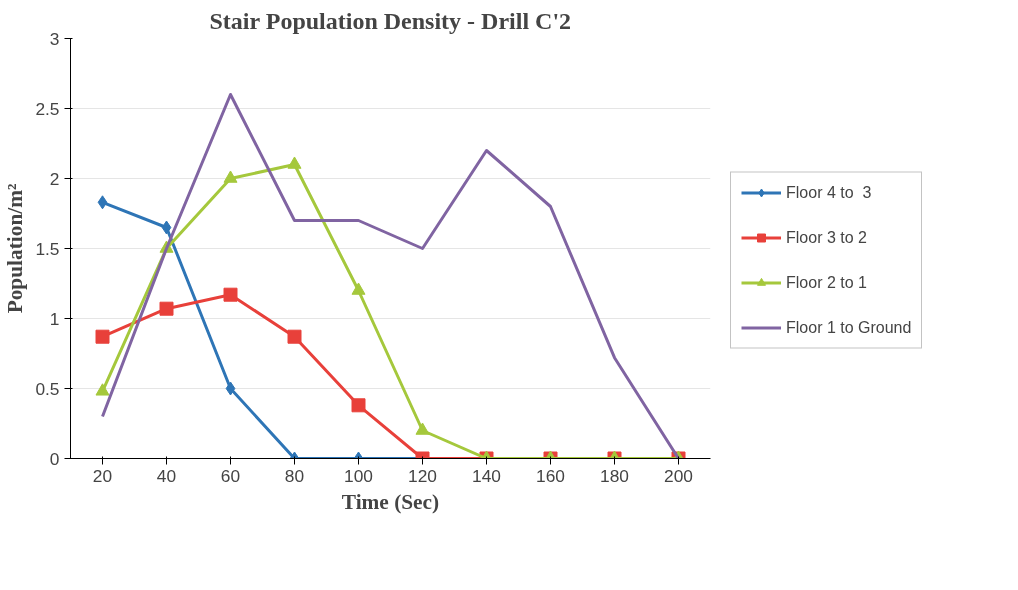 The width and height of the screenshot is (1018, 590). What do you see at coordinates (166, 475) in the screenshot?
I see `x-tick-label: 40` at bounding box center [166, 475].